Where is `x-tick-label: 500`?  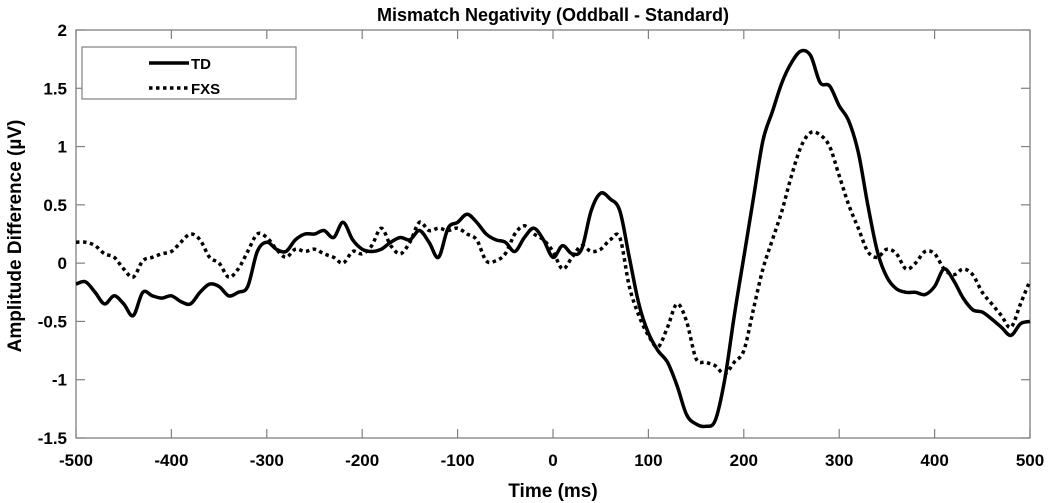
x-tick-label: 500 is located at coordinates (1030, 460).